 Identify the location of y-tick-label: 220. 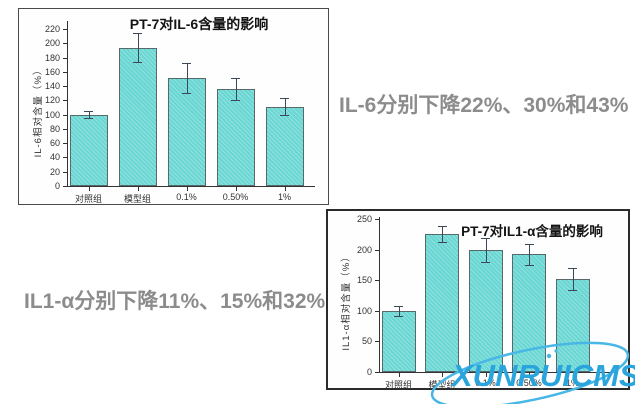
(52, 29).